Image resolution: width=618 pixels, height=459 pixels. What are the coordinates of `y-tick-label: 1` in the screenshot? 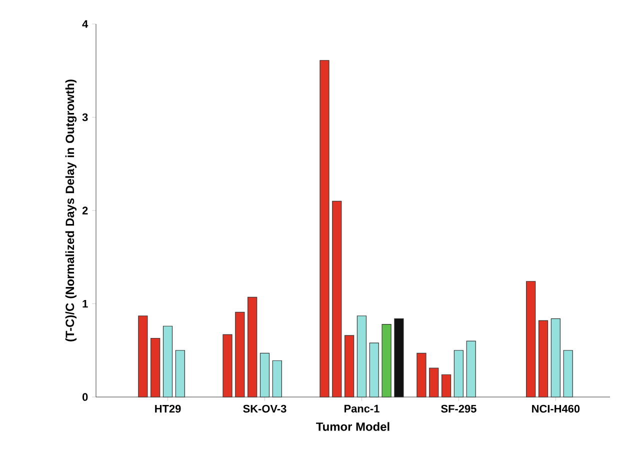 It's located at (85, 304).